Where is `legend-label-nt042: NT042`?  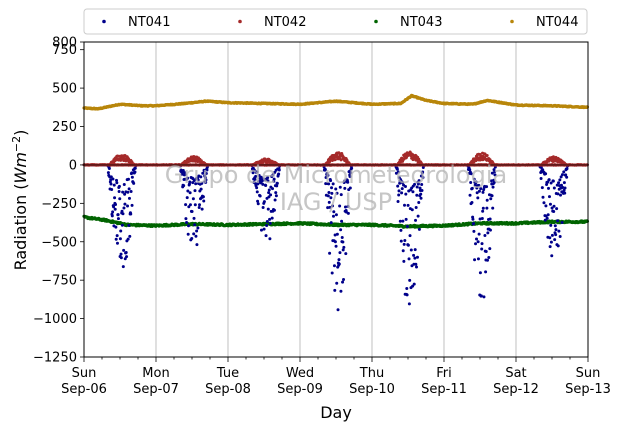 legend-label-nt042: NT042 is located at coordinates (285, 22).